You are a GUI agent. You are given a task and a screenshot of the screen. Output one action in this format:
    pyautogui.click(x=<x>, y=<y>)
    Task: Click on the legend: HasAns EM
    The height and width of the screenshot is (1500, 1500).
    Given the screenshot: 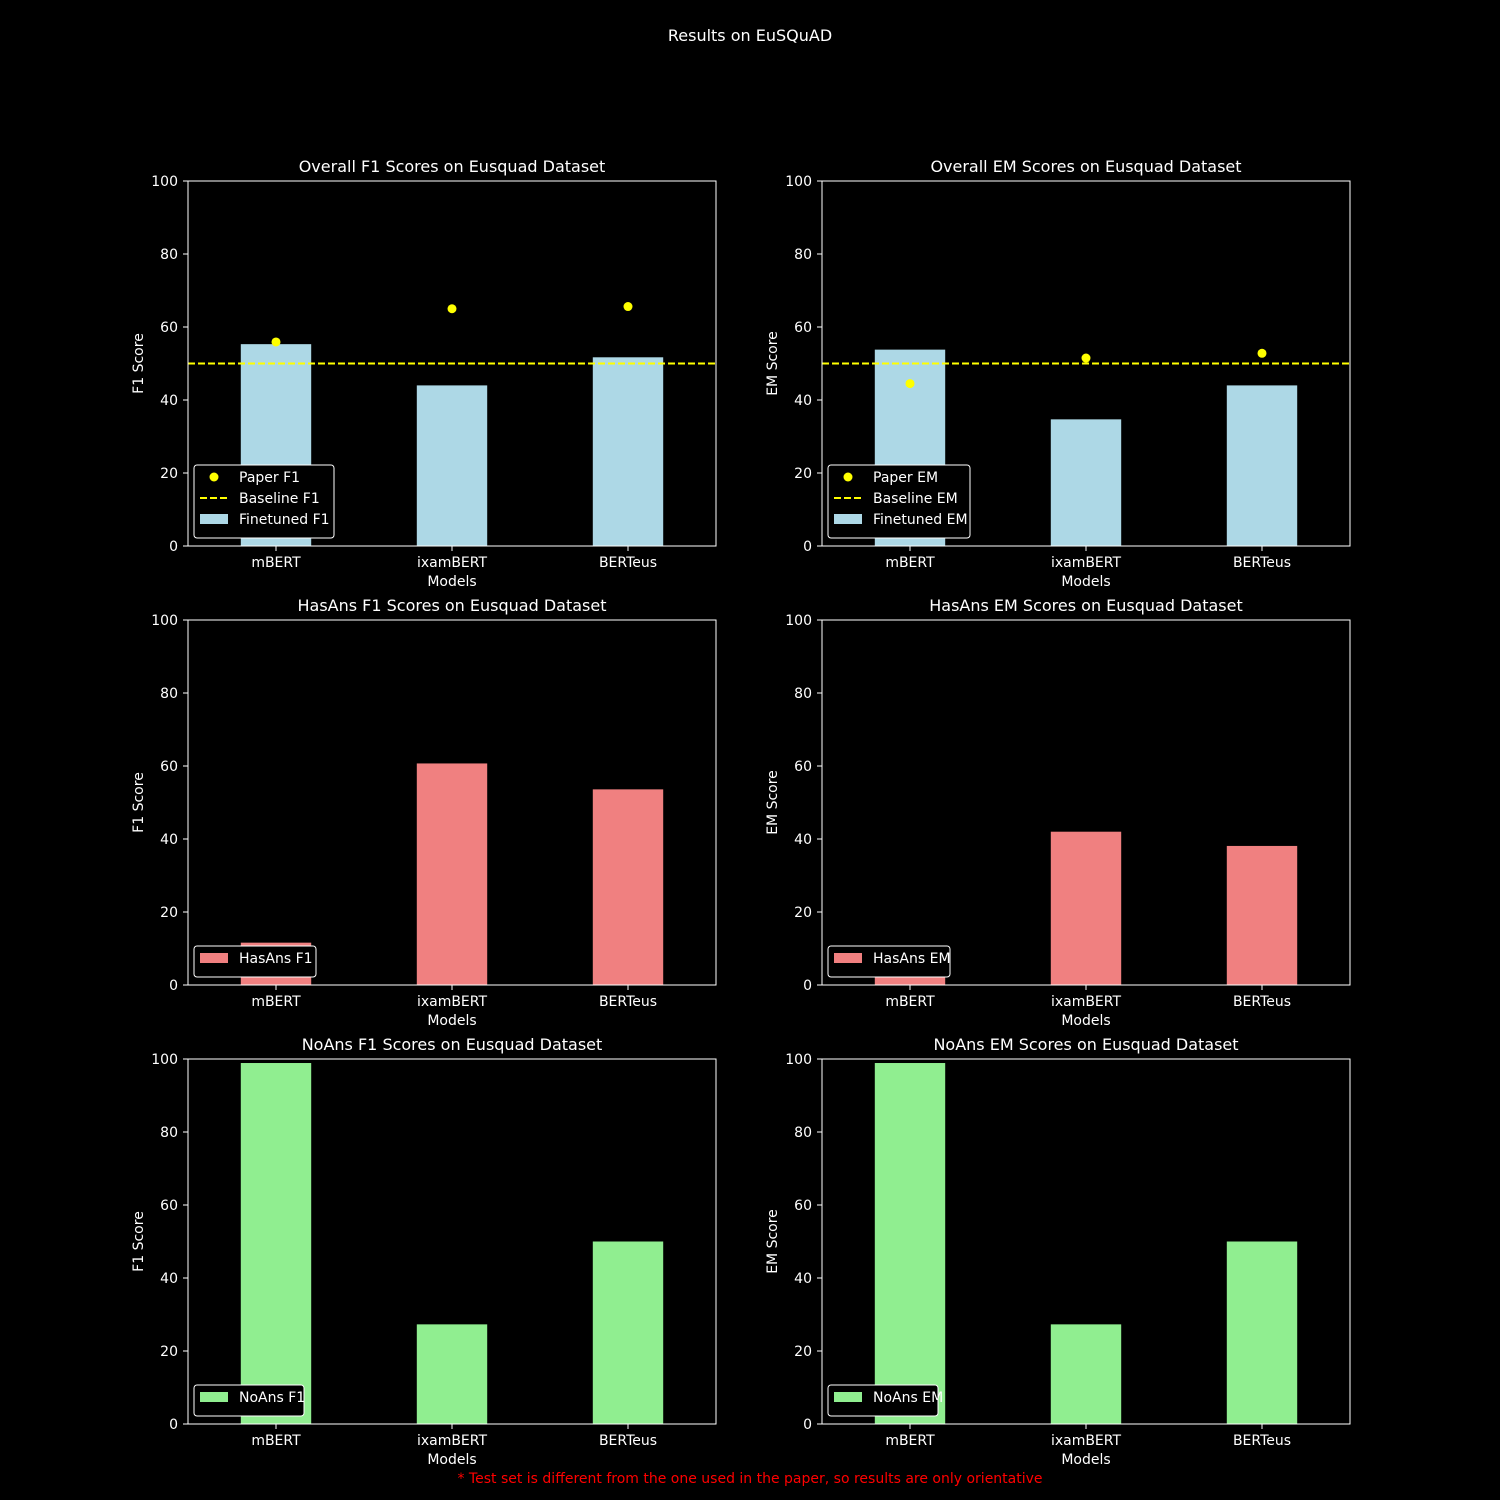 What is the action you would take?
    pyautogui.click(x=889, y=961)
    